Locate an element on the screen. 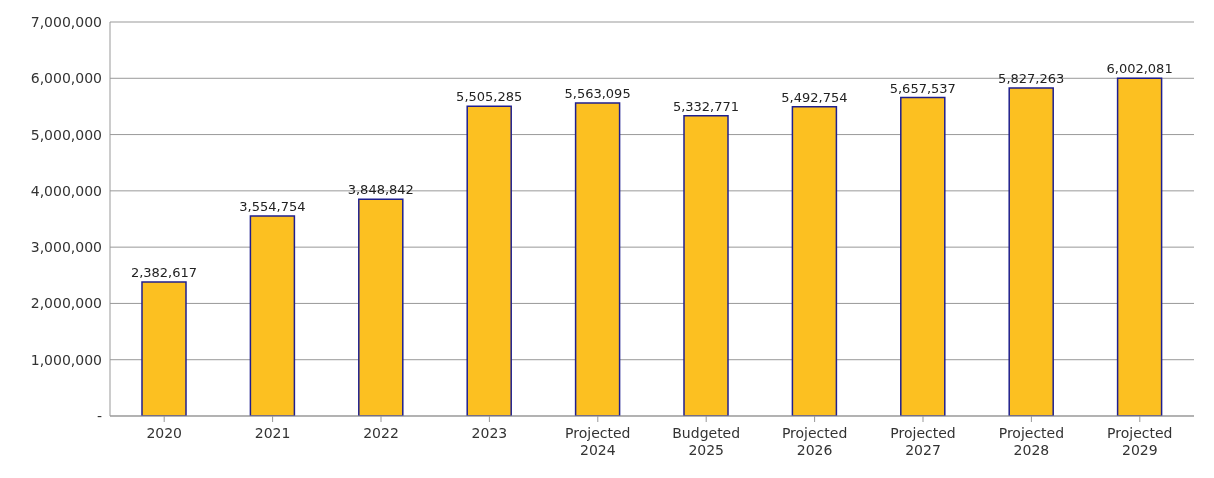  data-label: 3,554,754 is located at coordinates (272, 206).